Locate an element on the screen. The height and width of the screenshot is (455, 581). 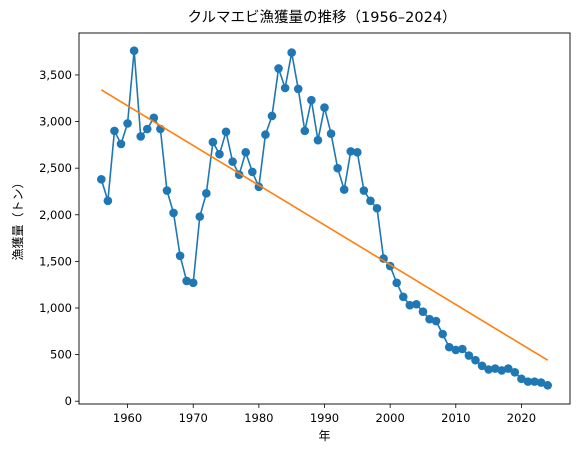
x-tick-label: 1980 is located at coordinates (258, 418).